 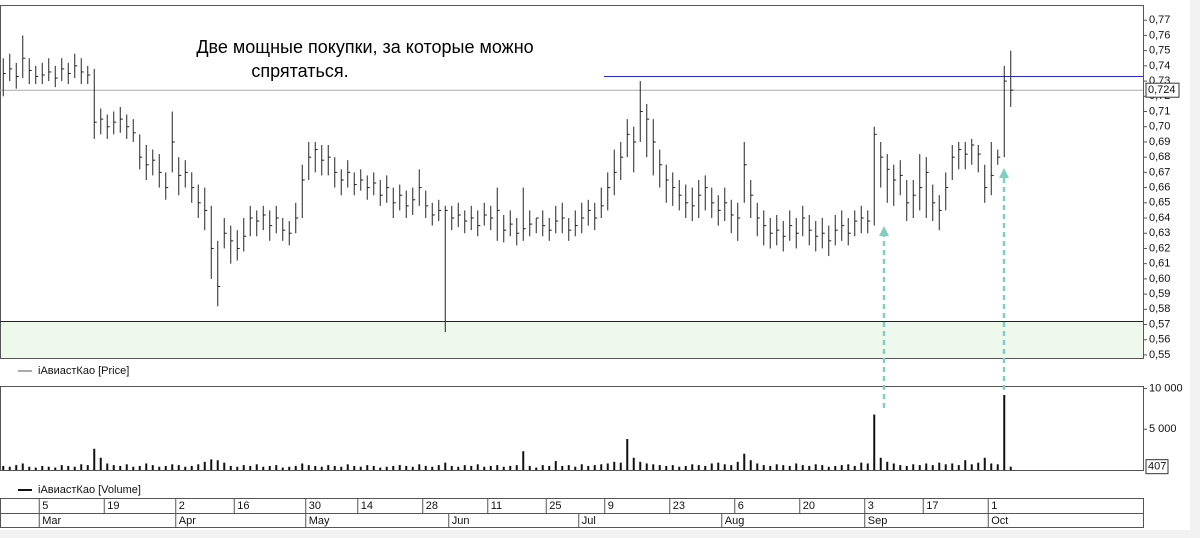 I want to click on last-price-label: 0,724, so click(x=1162, y=90).